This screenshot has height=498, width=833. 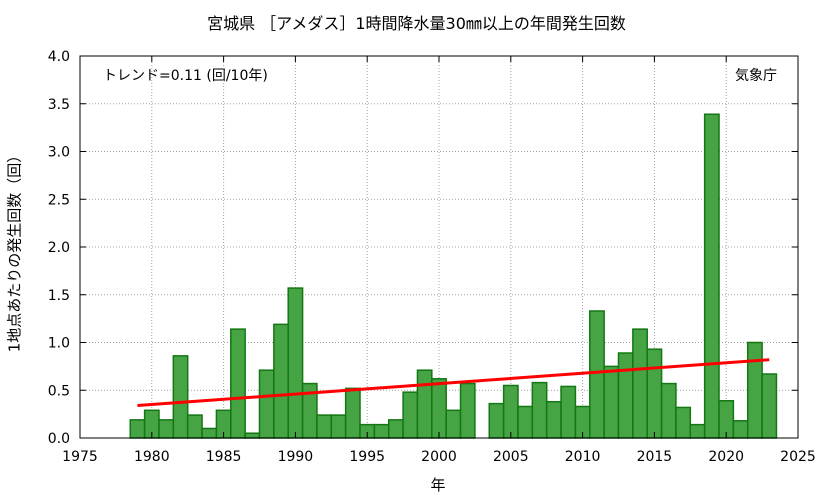 I want to click on bar-1986, so click(x=238, y=383).